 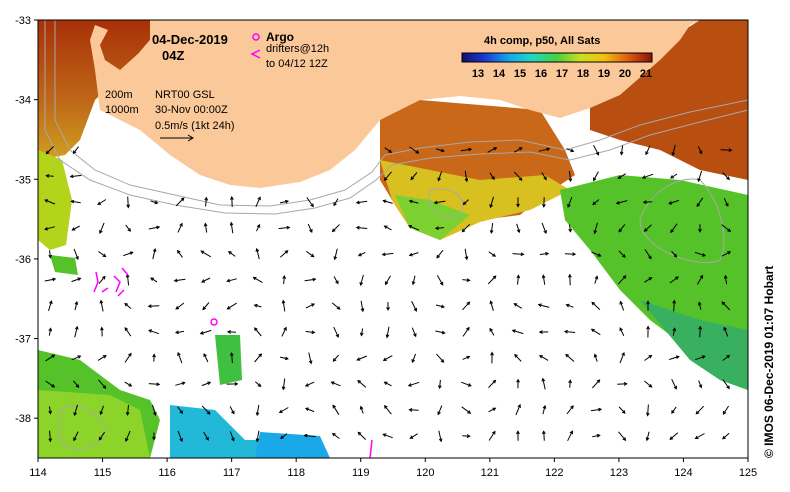 What do you see at coordinates (361, 473) in the screenshot?
I see `x-tick-label: 119` at bounding box center [361, 473].